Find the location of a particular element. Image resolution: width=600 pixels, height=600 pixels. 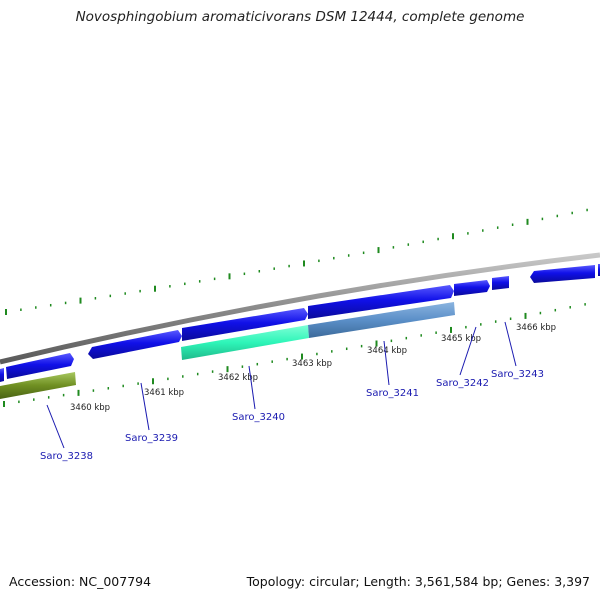

scale-label: 3461 kbp is located at coordinates (164, 393).